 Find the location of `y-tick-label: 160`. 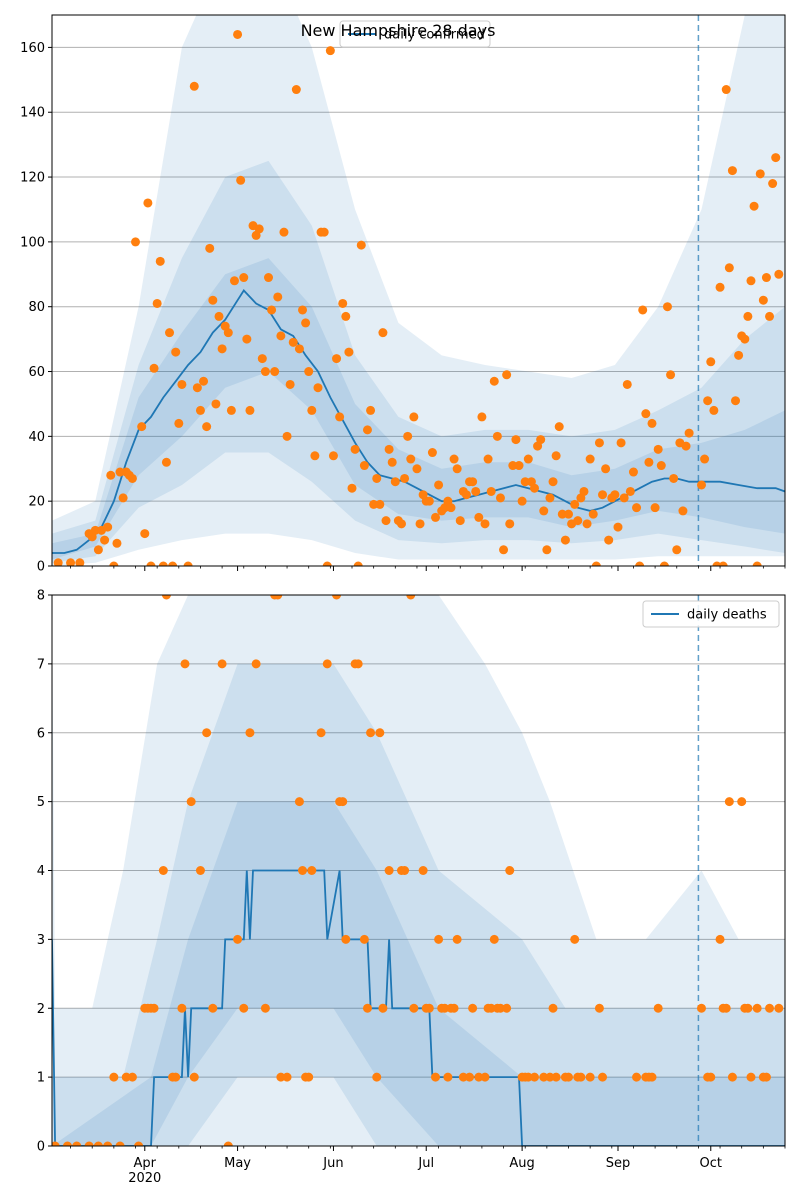

y-tick-label: 160 is located at coordinates (32, 48).